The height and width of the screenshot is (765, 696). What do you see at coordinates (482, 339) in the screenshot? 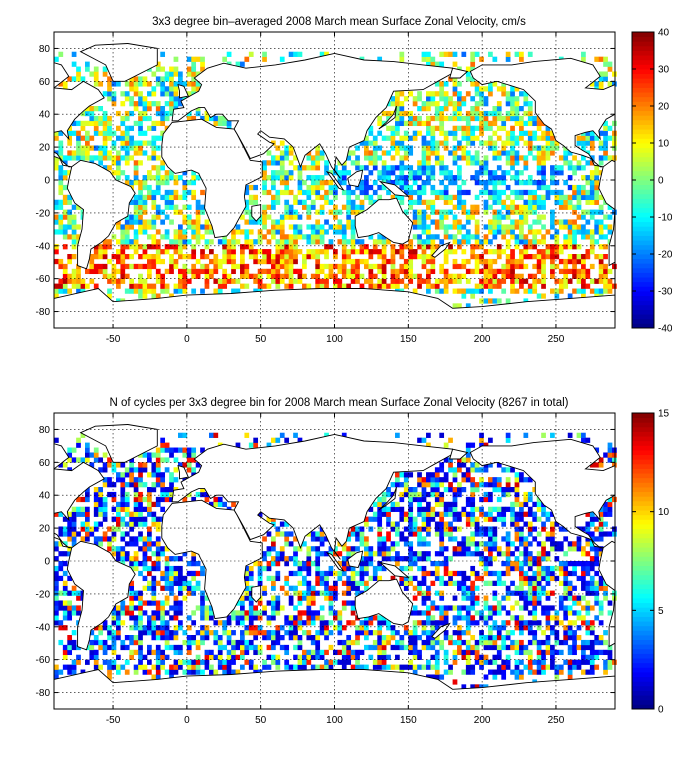
I see `x-tick-label: 200` at bounding box center [482, 339].